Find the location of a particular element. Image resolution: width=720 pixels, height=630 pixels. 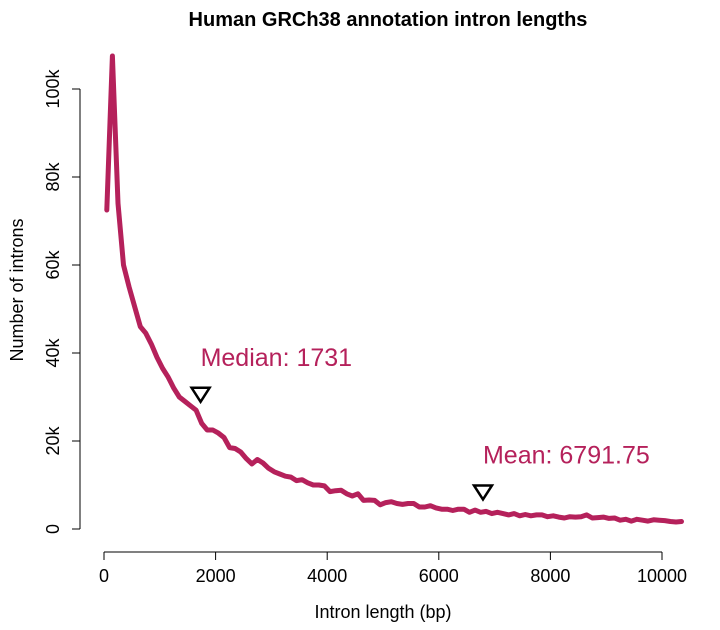

x-tick-label: 8000 is located at coordinates (550, 576).